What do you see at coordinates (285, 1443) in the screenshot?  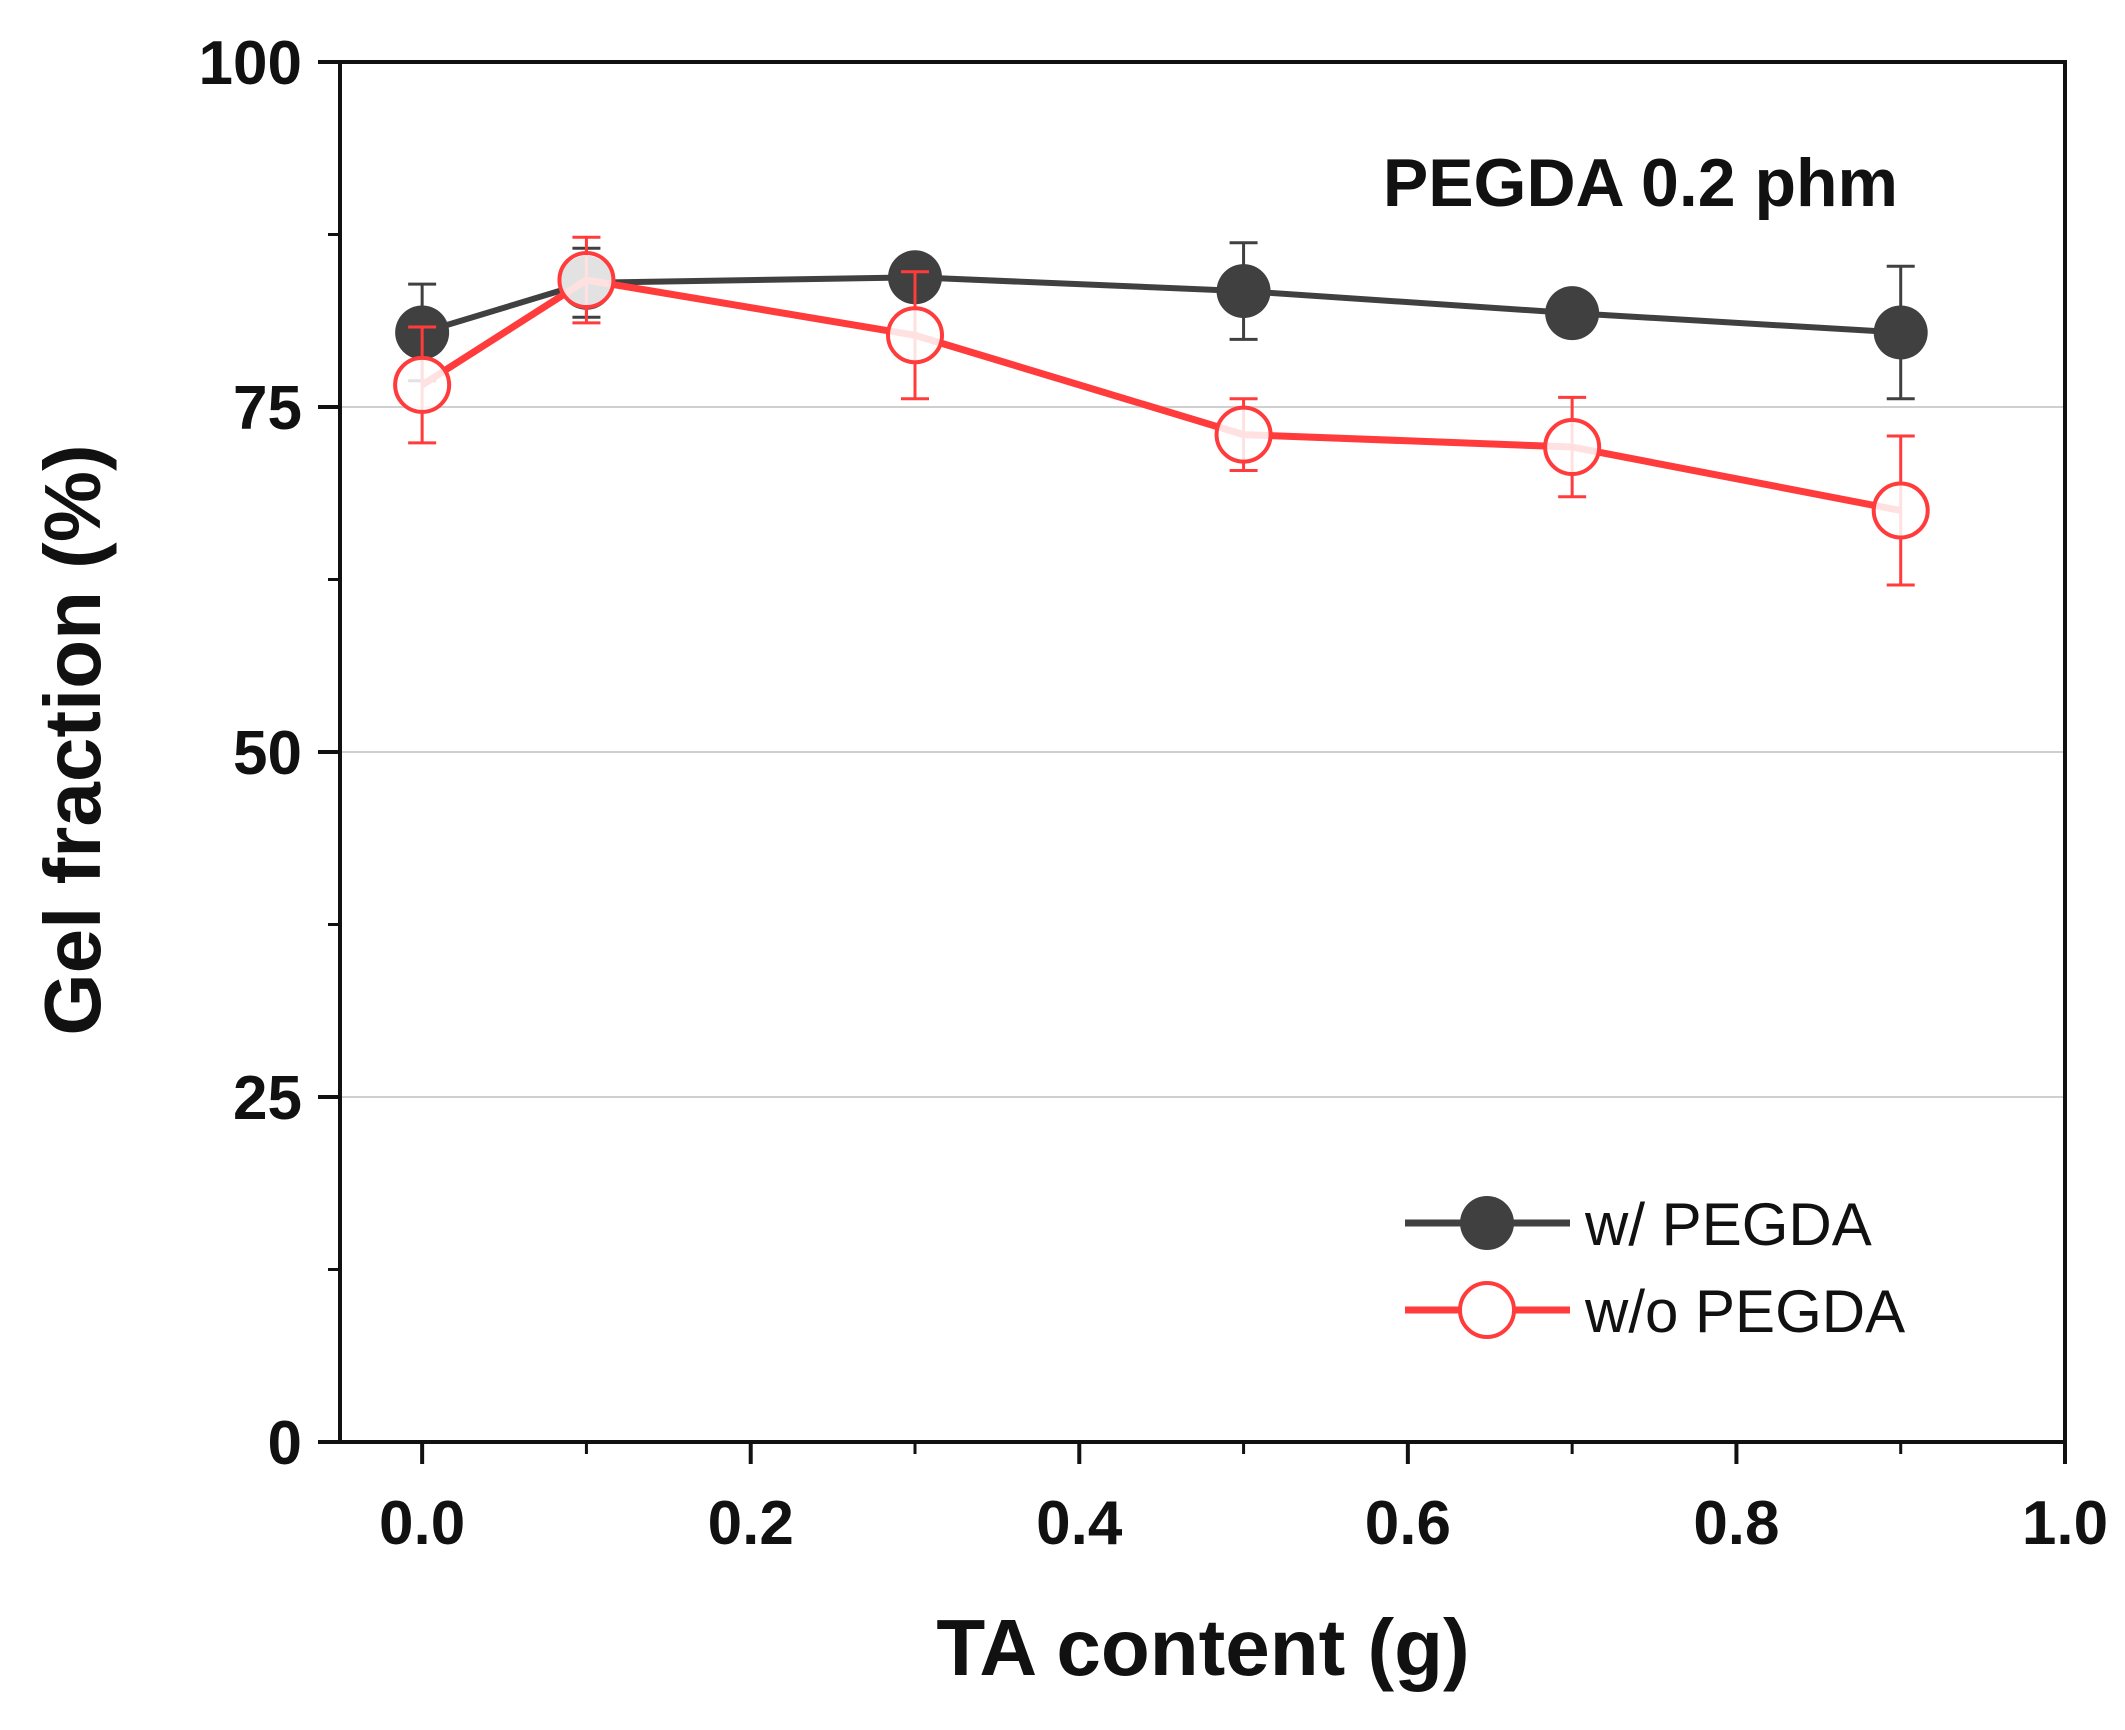 I see `y-tick-label: 0` at bounding box center [285, 1443].